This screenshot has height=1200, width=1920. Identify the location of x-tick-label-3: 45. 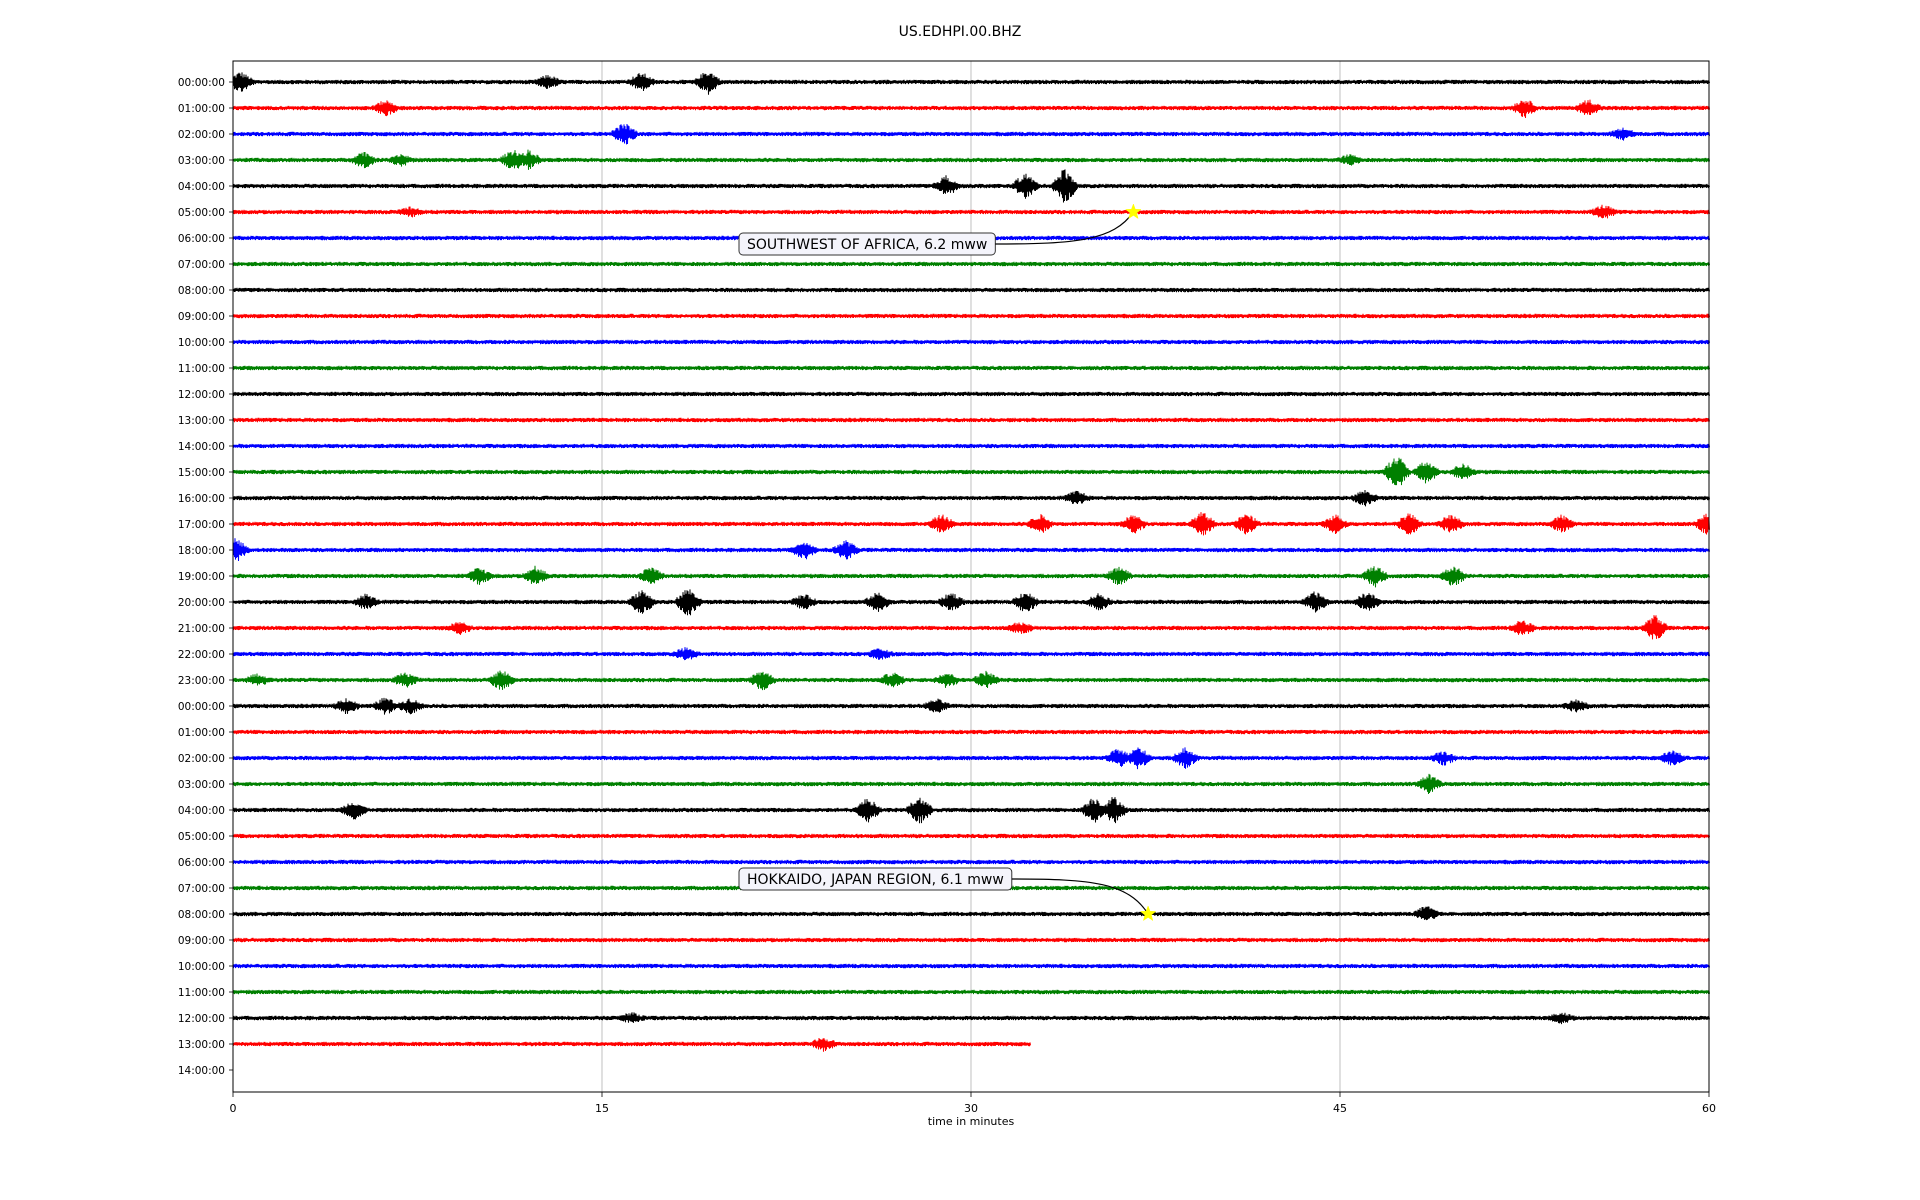
(1340, 1108).